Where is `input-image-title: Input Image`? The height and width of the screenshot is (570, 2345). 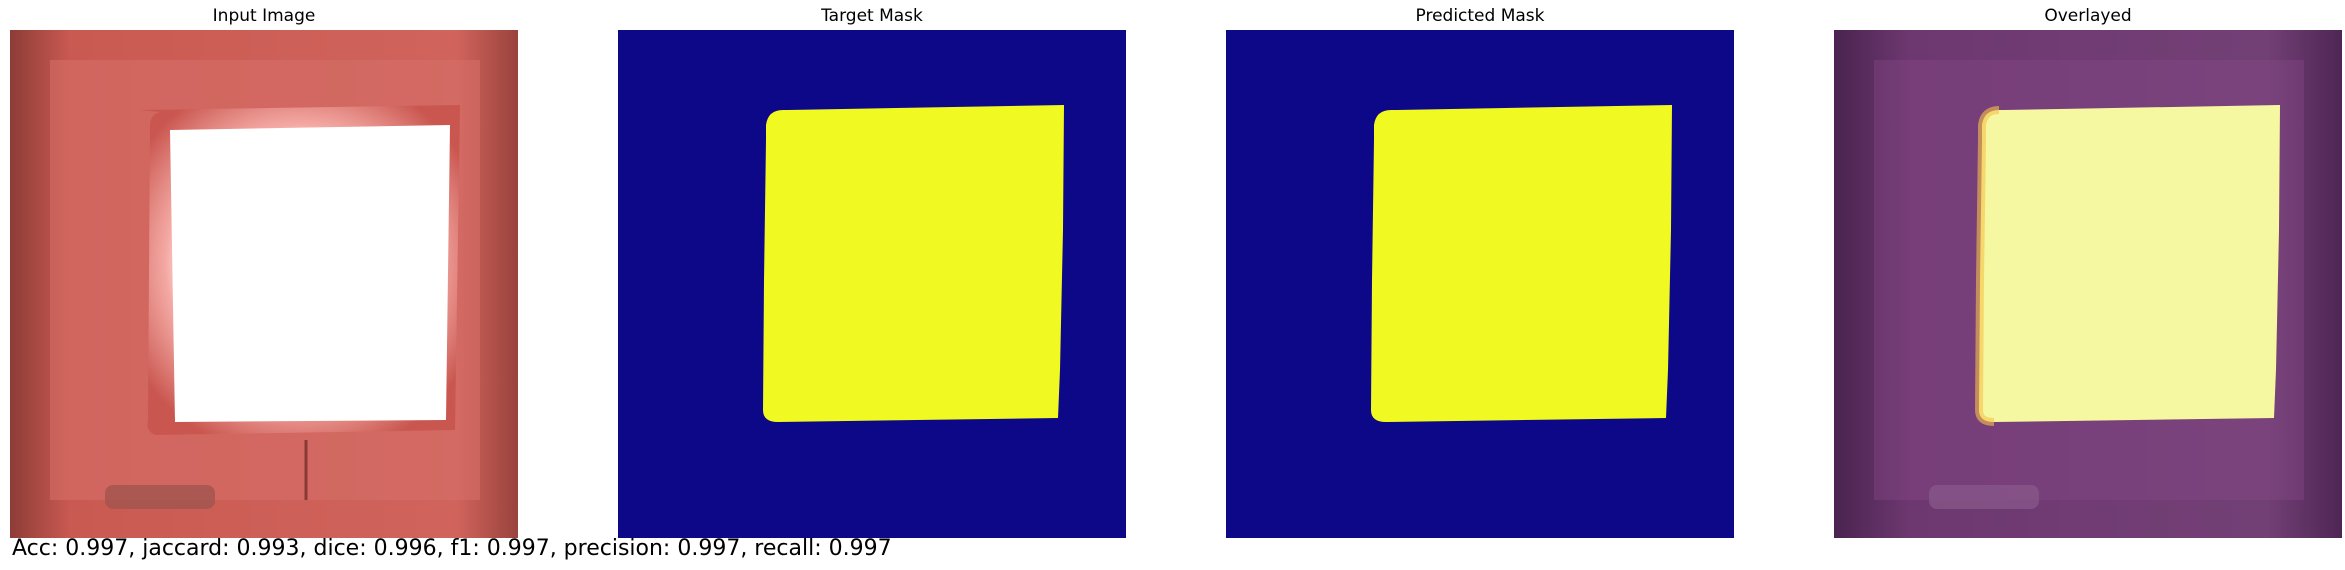 input-image-title: Input Image is located at coordinates (264, 16).